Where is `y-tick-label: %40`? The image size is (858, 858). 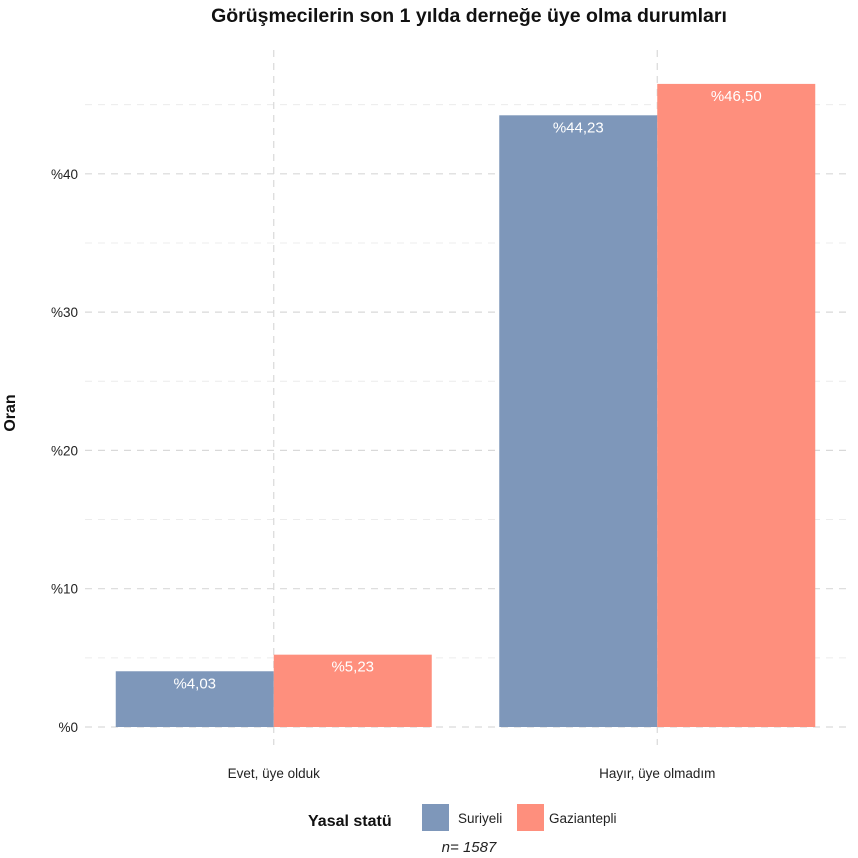
y-tick-label: %40 is located at coordinates (64, 174).